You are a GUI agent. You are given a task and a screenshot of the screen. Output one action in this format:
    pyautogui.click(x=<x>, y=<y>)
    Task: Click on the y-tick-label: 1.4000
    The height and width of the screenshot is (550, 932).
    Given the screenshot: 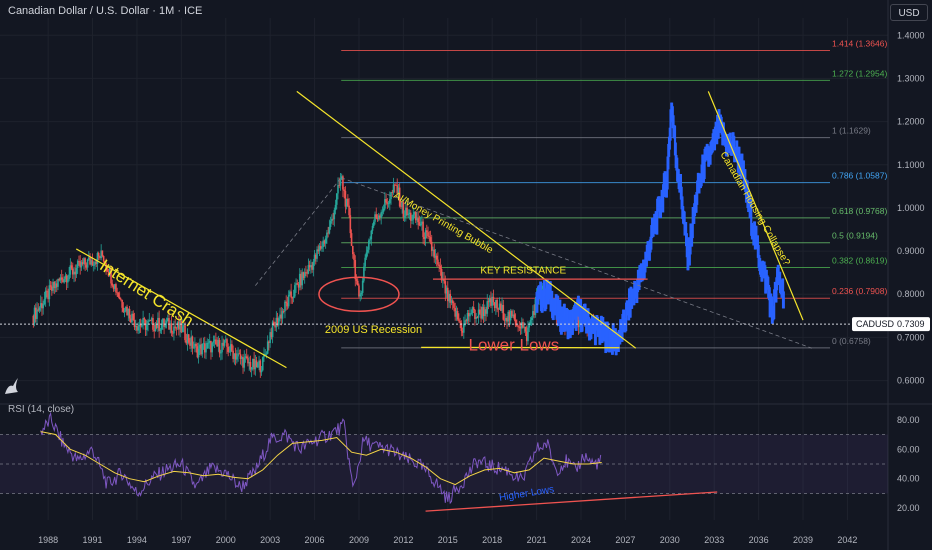 What is the action you would take?
    pyautogui.click(x=911, y=35)
    